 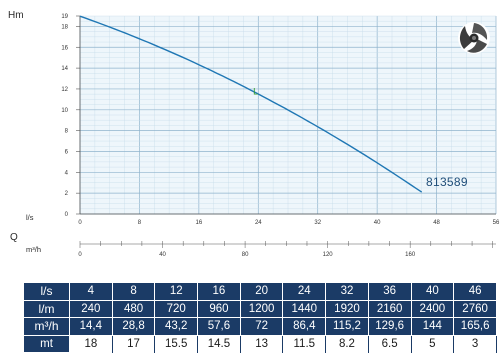 What do you see at coordinates (389, 344) in the screenshot?
I see `table-cell: 6.5` at bounding box center [389, 344].